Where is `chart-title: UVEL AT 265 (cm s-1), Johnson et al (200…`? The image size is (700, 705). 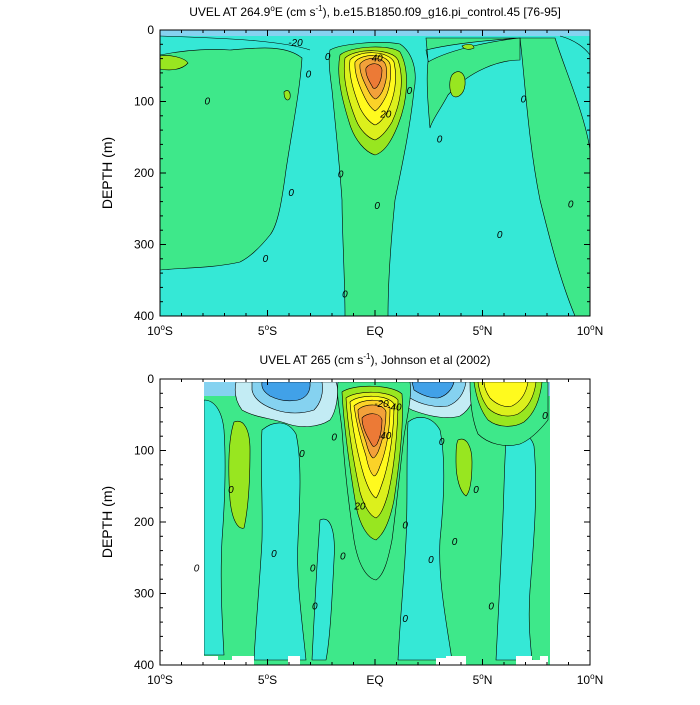
chart-title: UVEL AT 265 (cm s-1), Johnson et al (200… is located at coordinates (374, 359).